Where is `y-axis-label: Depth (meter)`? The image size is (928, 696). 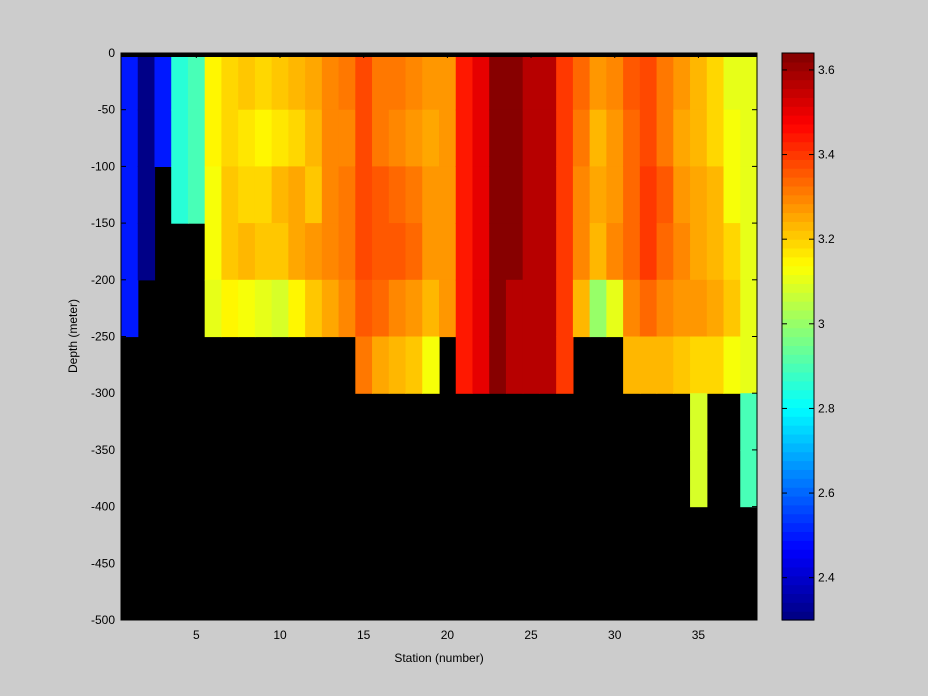 y-axis-label: Depth (meter) is located at coordinates (73, 336).